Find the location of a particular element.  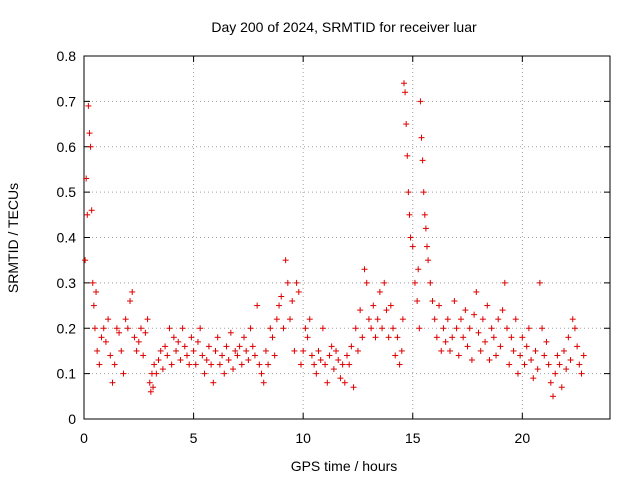

y-tick-label: 0.2 is located at coordinates (67, 328).